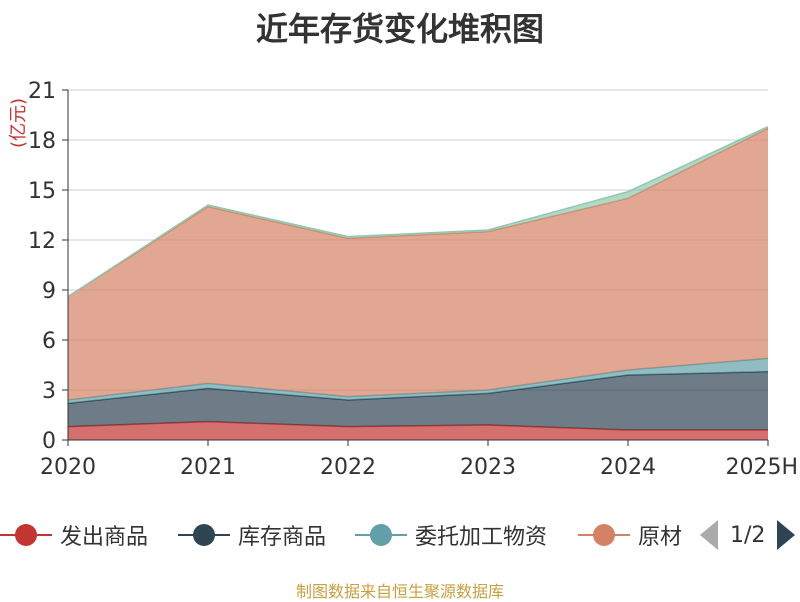  Describe the element at coordinates (42, 266) in the screenshot. I see `y-tick-labels: 0 3 6 9 12 15 18 21` at that location.